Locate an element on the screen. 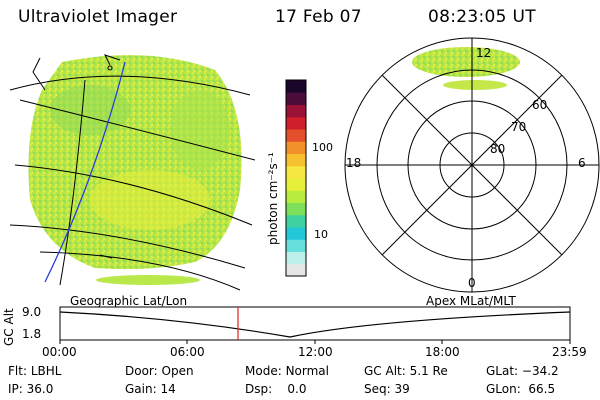  geographic-caption: Geographic Lat/Lon is located at coordinates (129, 301).